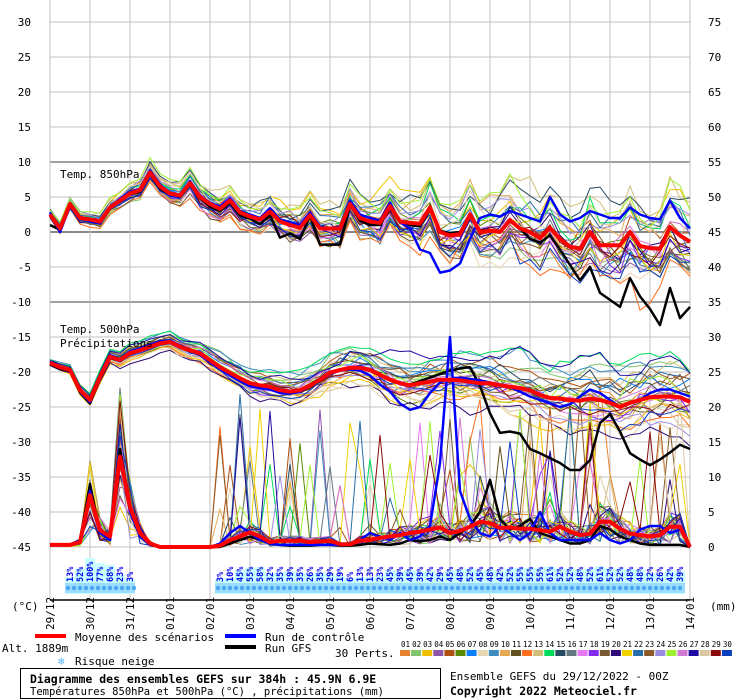 The image size is (740, 700). What do you see at coordinates (551, 574) in the screenshot?
I see `snow-risk-label: 61%` at bounding box center [551, 574].